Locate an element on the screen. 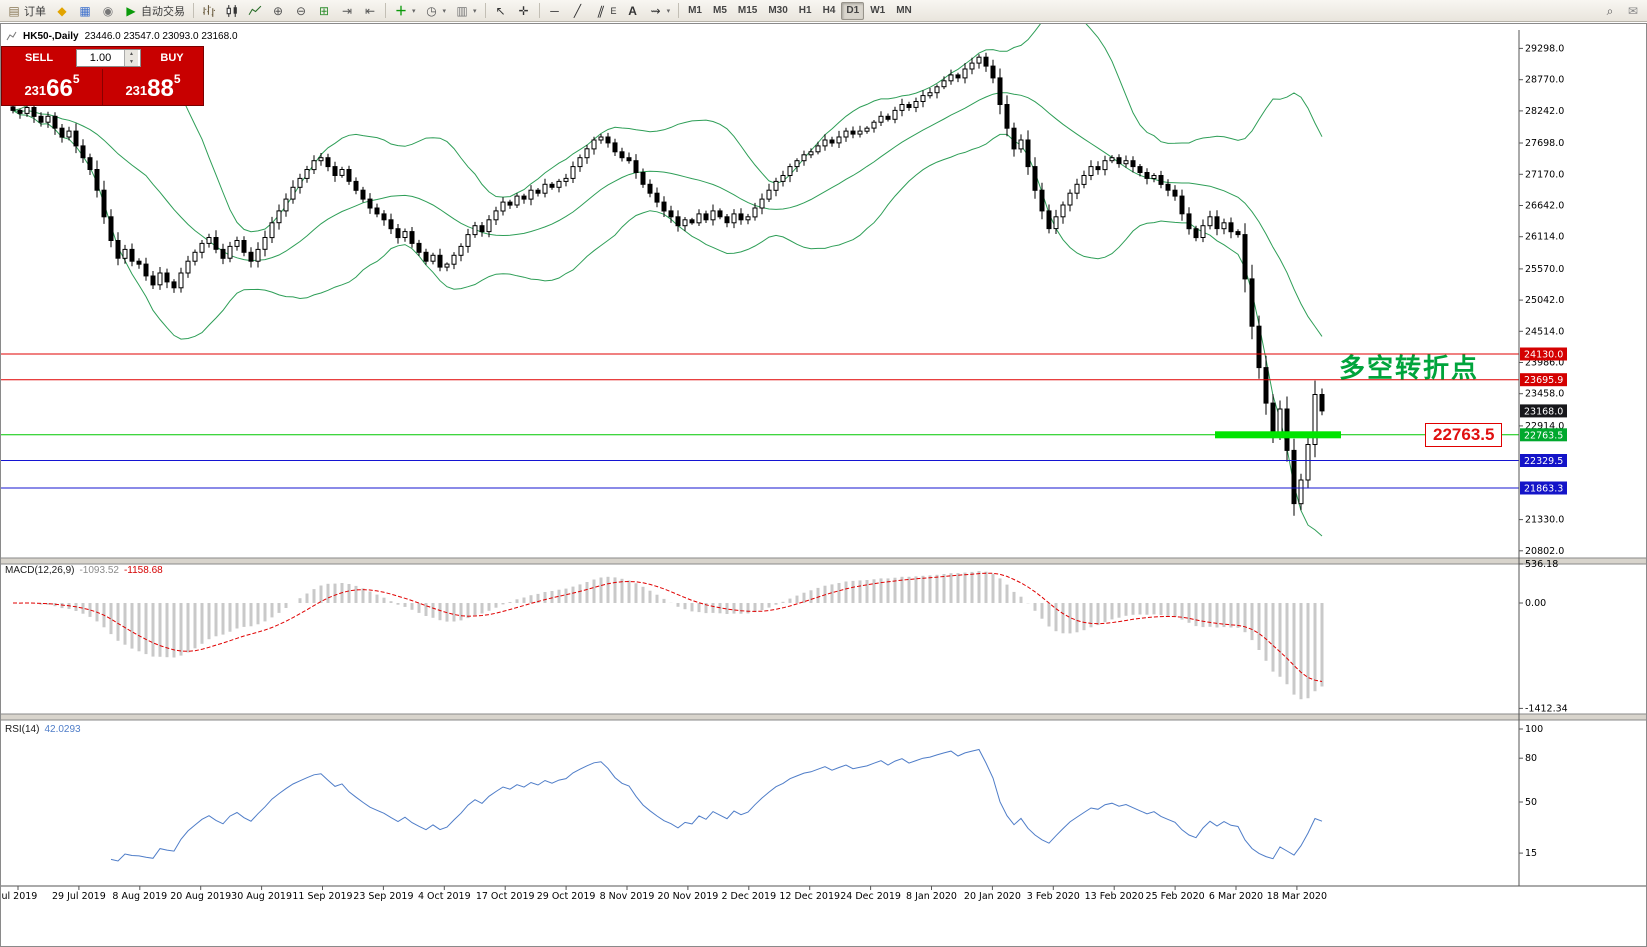  svg-text: 23168.0 is located at coordinates (1543, 411).